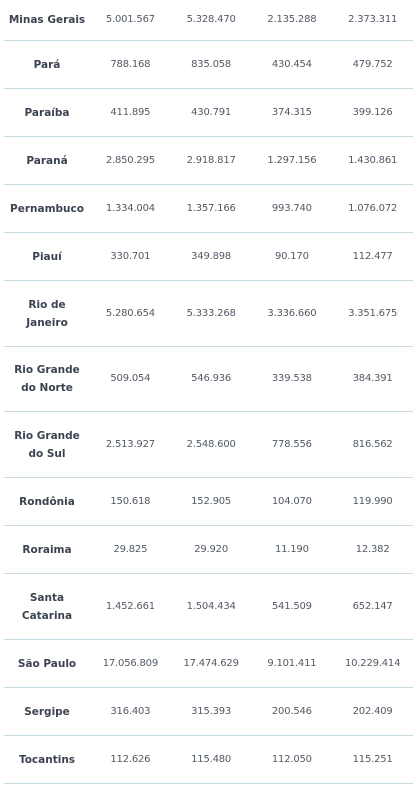 This screenshot has width=419, height=802. I want to click on value-col-1: 509.054, so click(130, 378).